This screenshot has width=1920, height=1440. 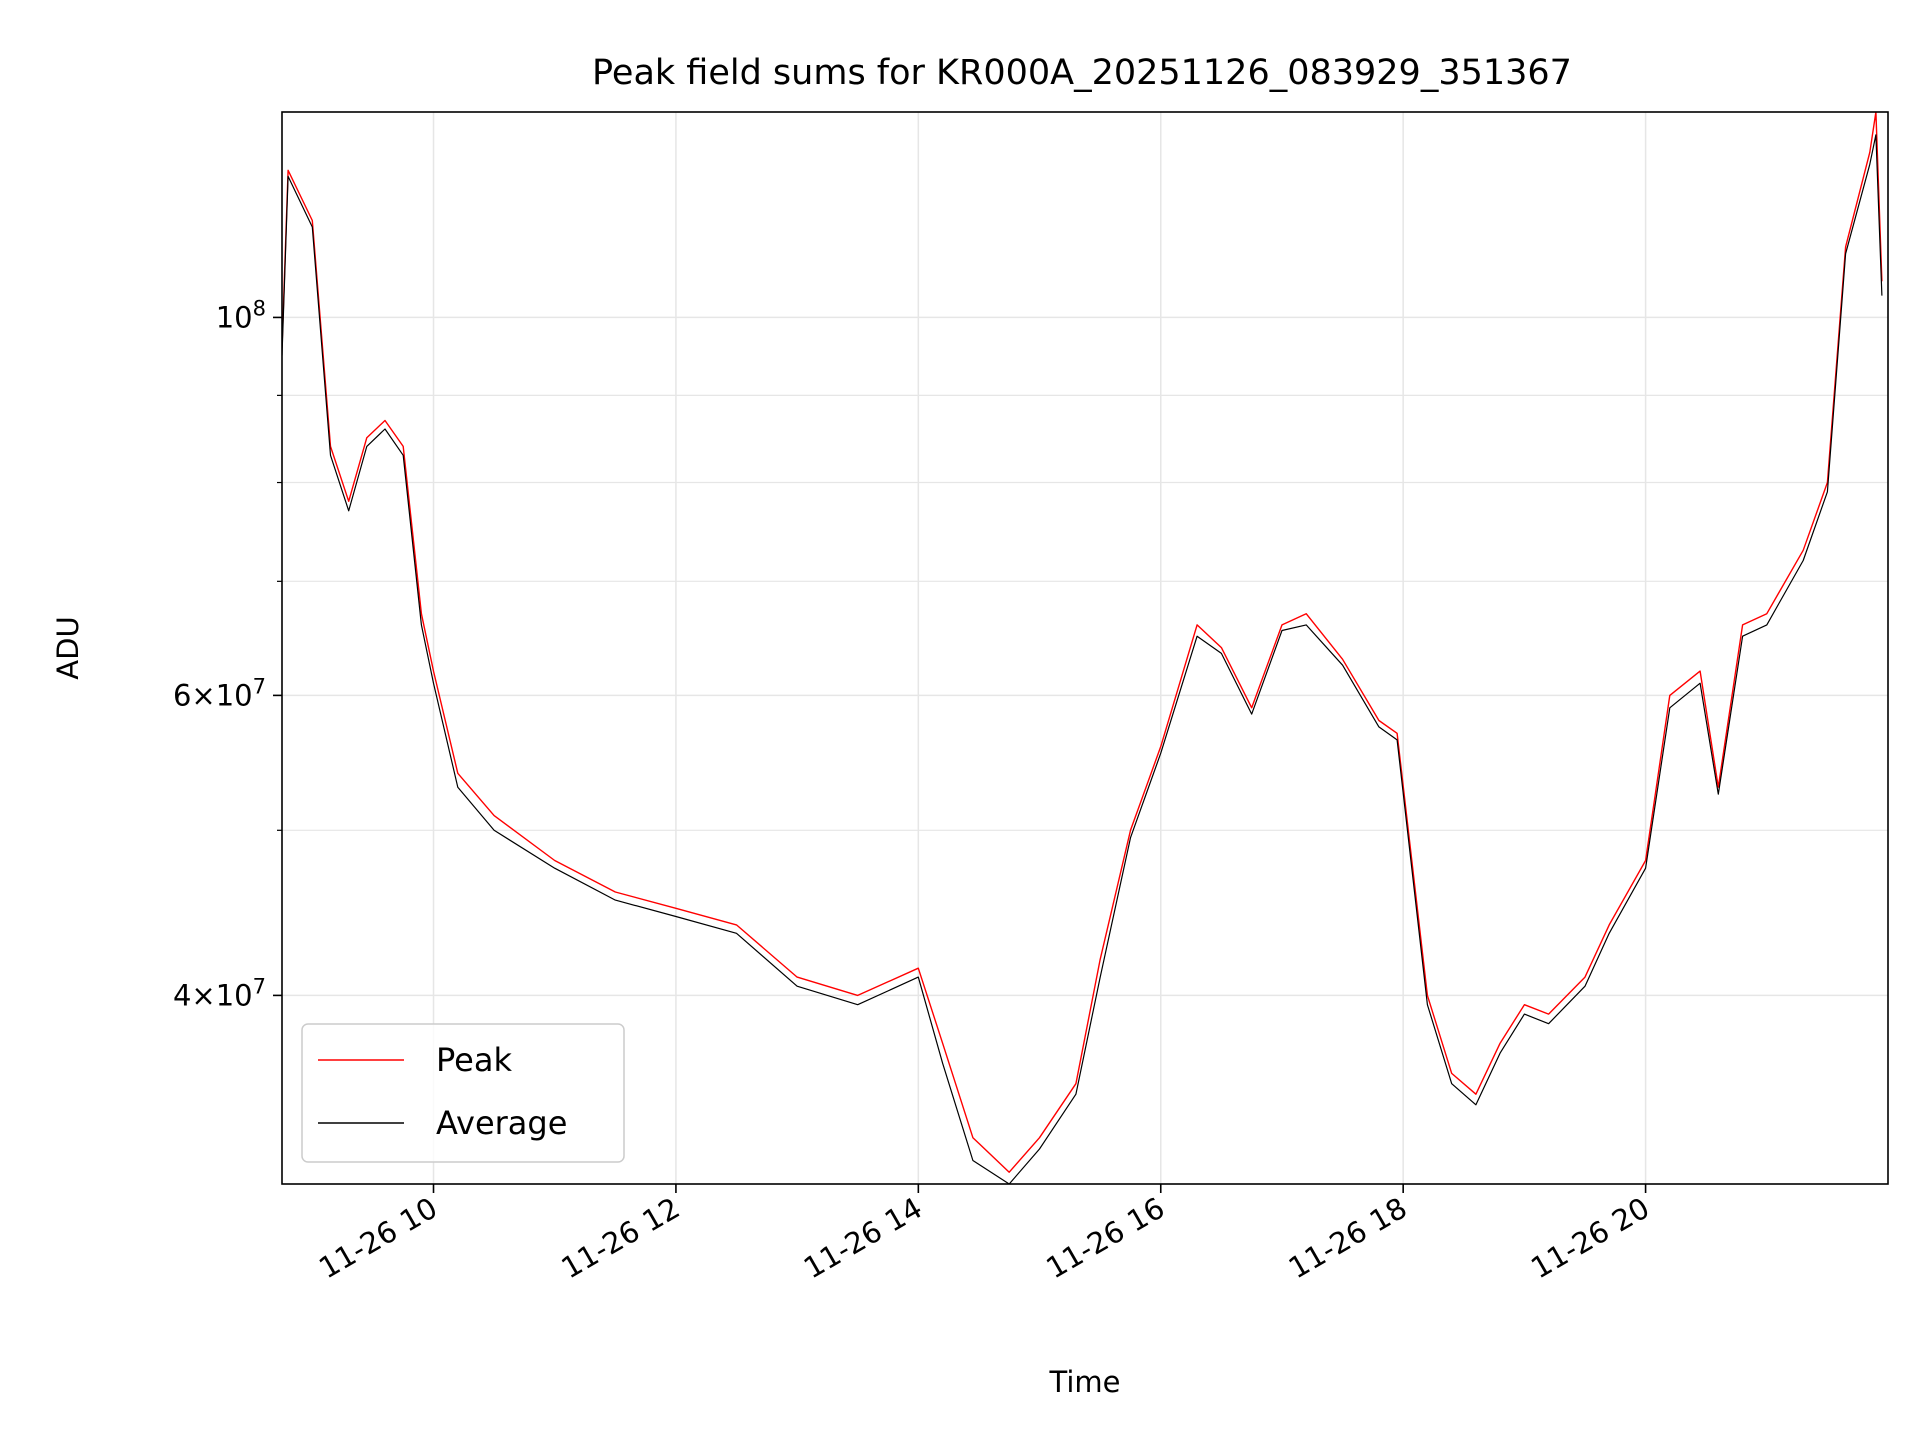 I want to click on x-axis-label: Time, so click(x=1085, y=1382).